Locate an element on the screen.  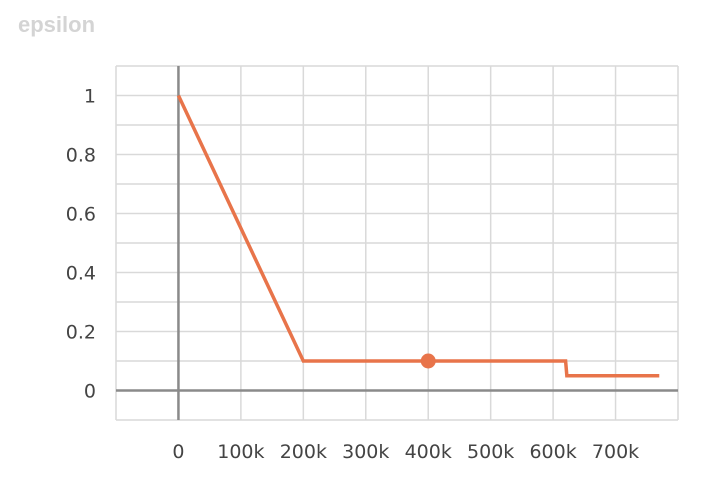
x-tick-label: 0 is located at coordinates (178, 452).